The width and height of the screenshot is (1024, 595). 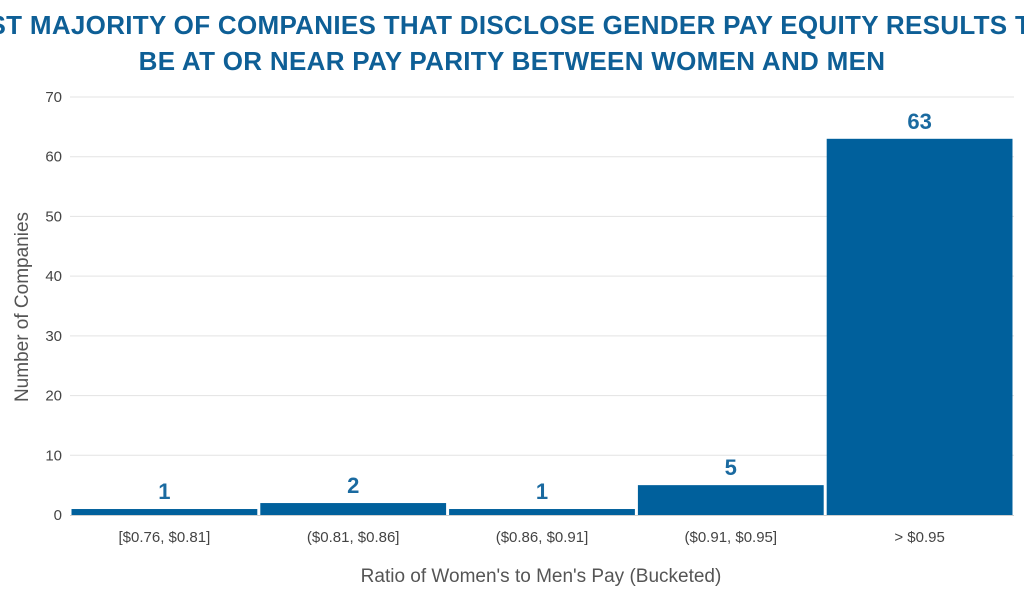 What do you see at coordinates (353, 537) in the screenshot?
I see `x-tick-label: ($0.81, $0.86]` at bounding box center [353, 537].